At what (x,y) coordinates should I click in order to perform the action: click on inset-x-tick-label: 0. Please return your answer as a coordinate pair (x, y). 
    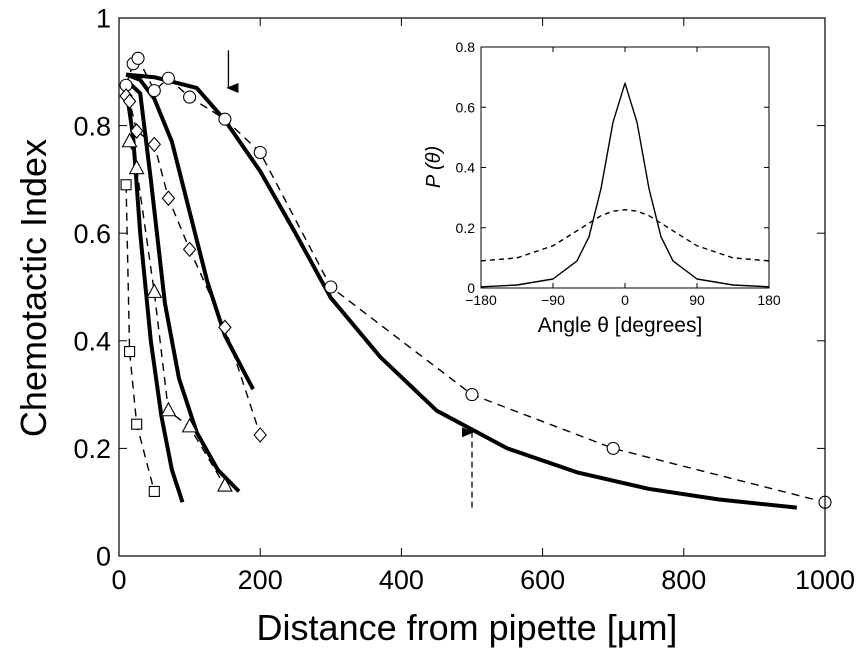
    Looking at the image, I should click on (625, 300).